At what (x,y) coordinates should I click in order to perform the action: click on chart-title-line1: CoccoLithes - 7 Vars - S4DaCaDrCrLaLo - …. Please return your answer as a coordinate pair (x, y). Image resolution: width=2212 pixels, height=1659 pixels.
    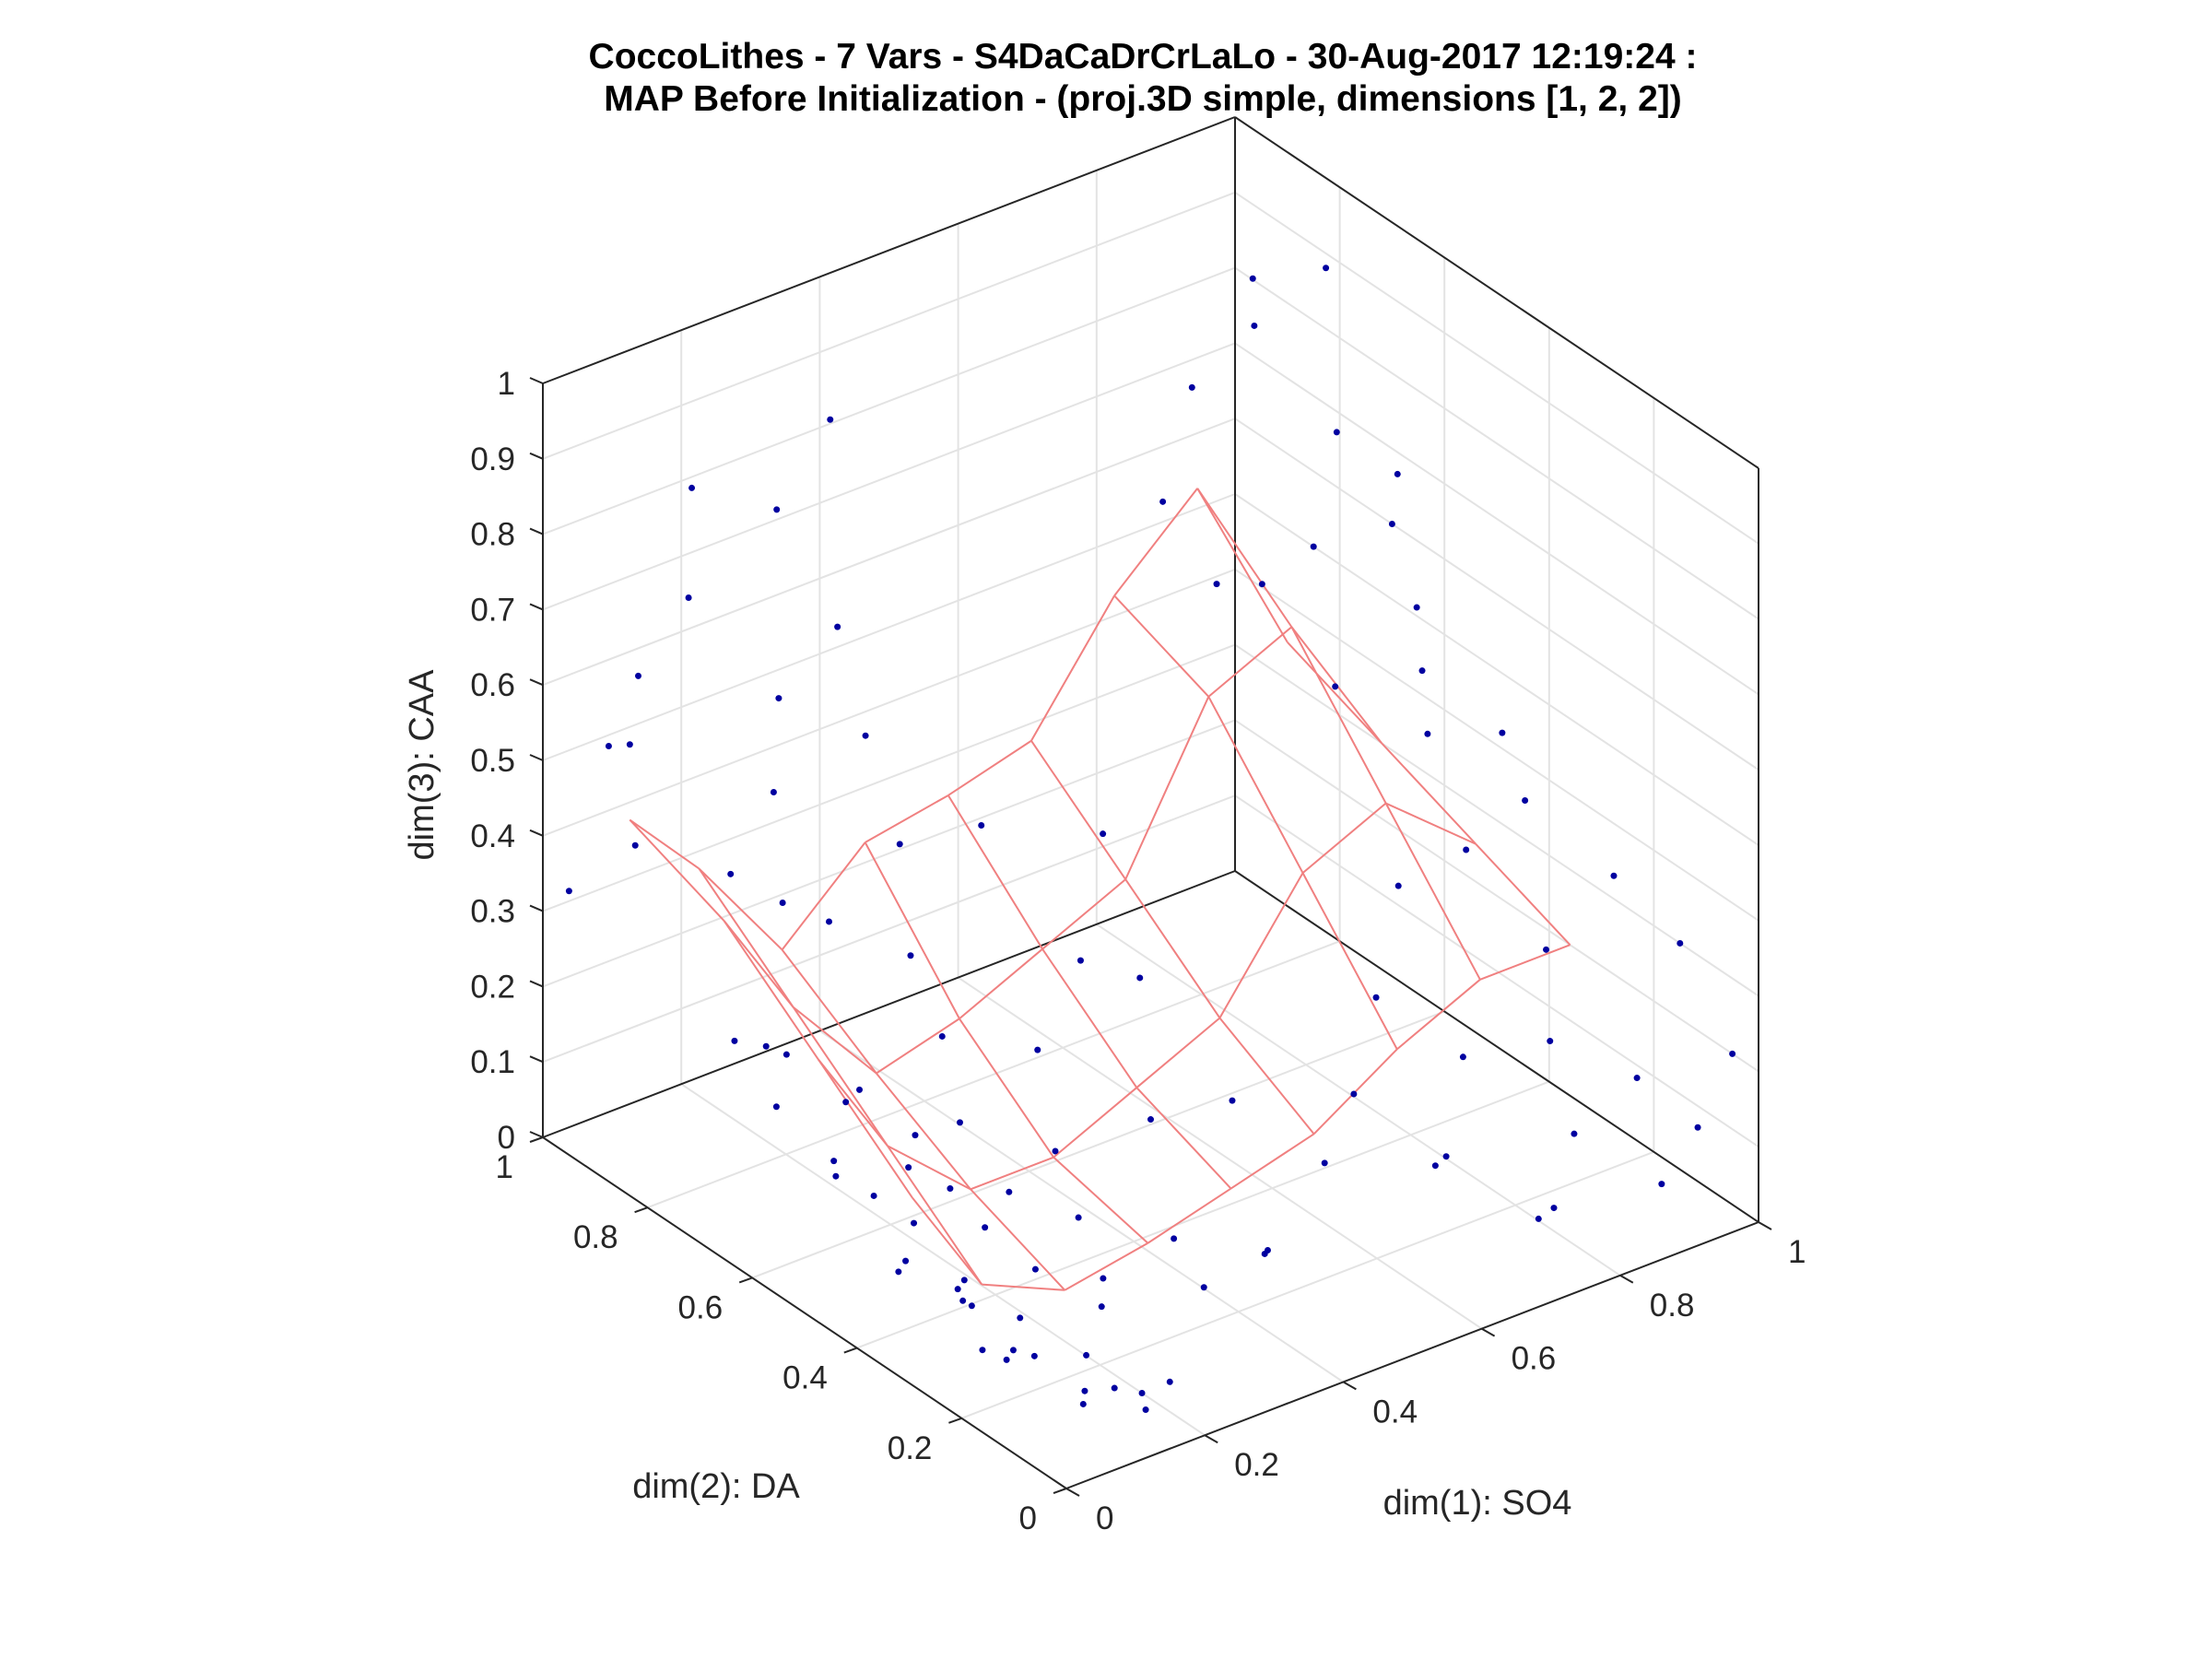
    Looking at the image, I should click on (1143, 56).